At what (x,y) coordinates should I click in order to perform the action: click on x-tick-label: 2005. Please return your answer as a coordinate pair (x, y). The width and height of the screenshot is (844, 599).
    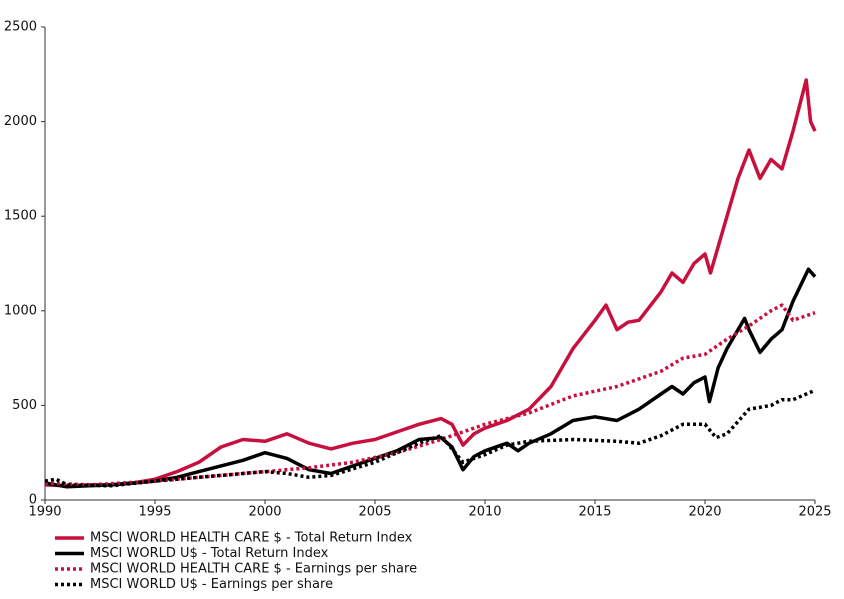
    Looking at the image, I should click on (374, 512).